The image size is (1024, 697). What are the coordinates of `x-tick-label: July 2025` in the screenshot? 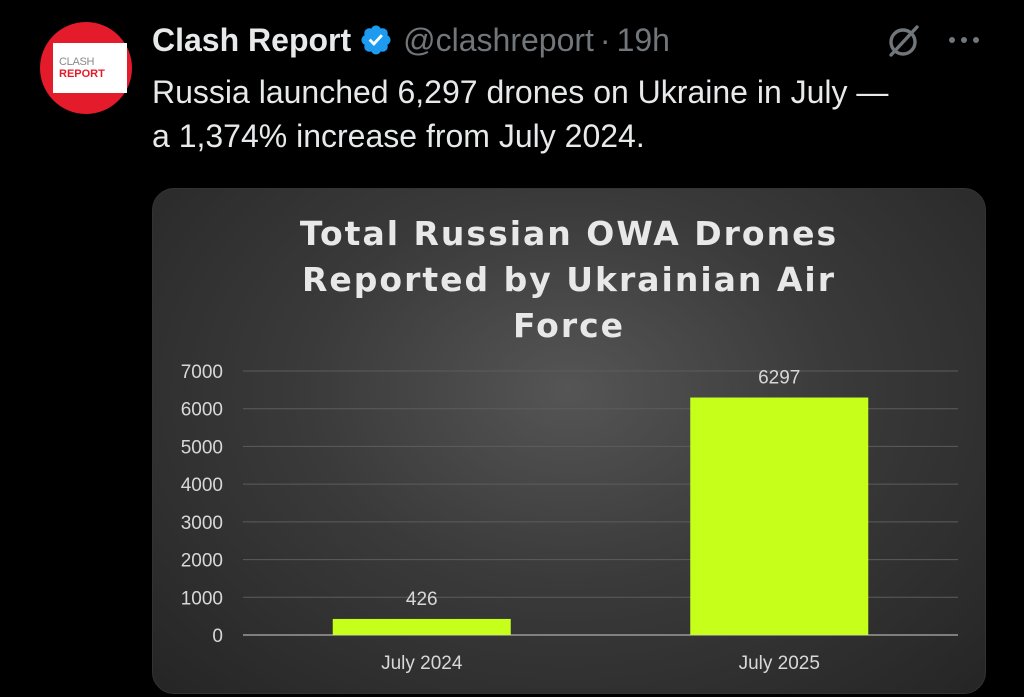 It's located at (779, 663).